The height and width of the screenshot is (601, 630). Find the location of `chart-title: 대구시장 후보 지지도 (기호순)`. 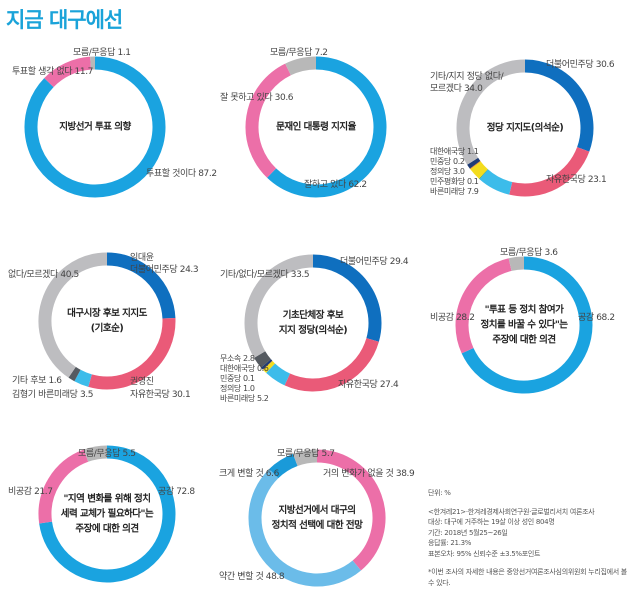

chart-title: 대구시장 후보 지지도 (기호순) is located at coordinates (107, 321).